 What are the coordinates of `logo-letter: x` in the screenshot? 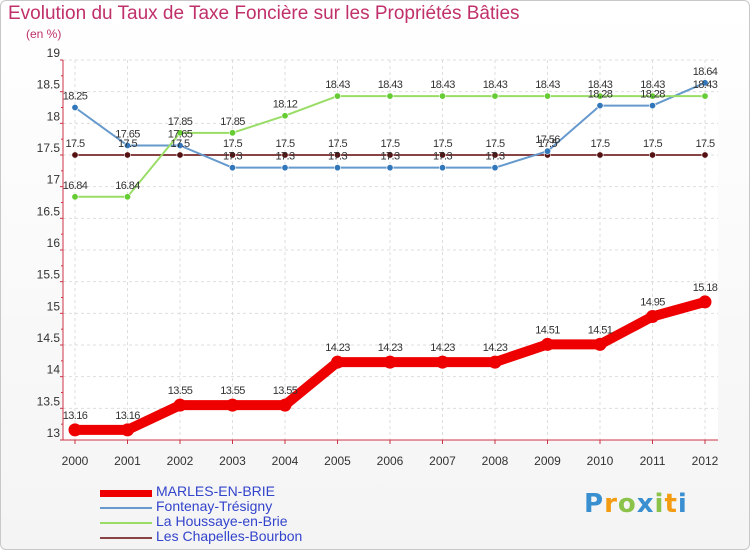 It's located at (645, 504).